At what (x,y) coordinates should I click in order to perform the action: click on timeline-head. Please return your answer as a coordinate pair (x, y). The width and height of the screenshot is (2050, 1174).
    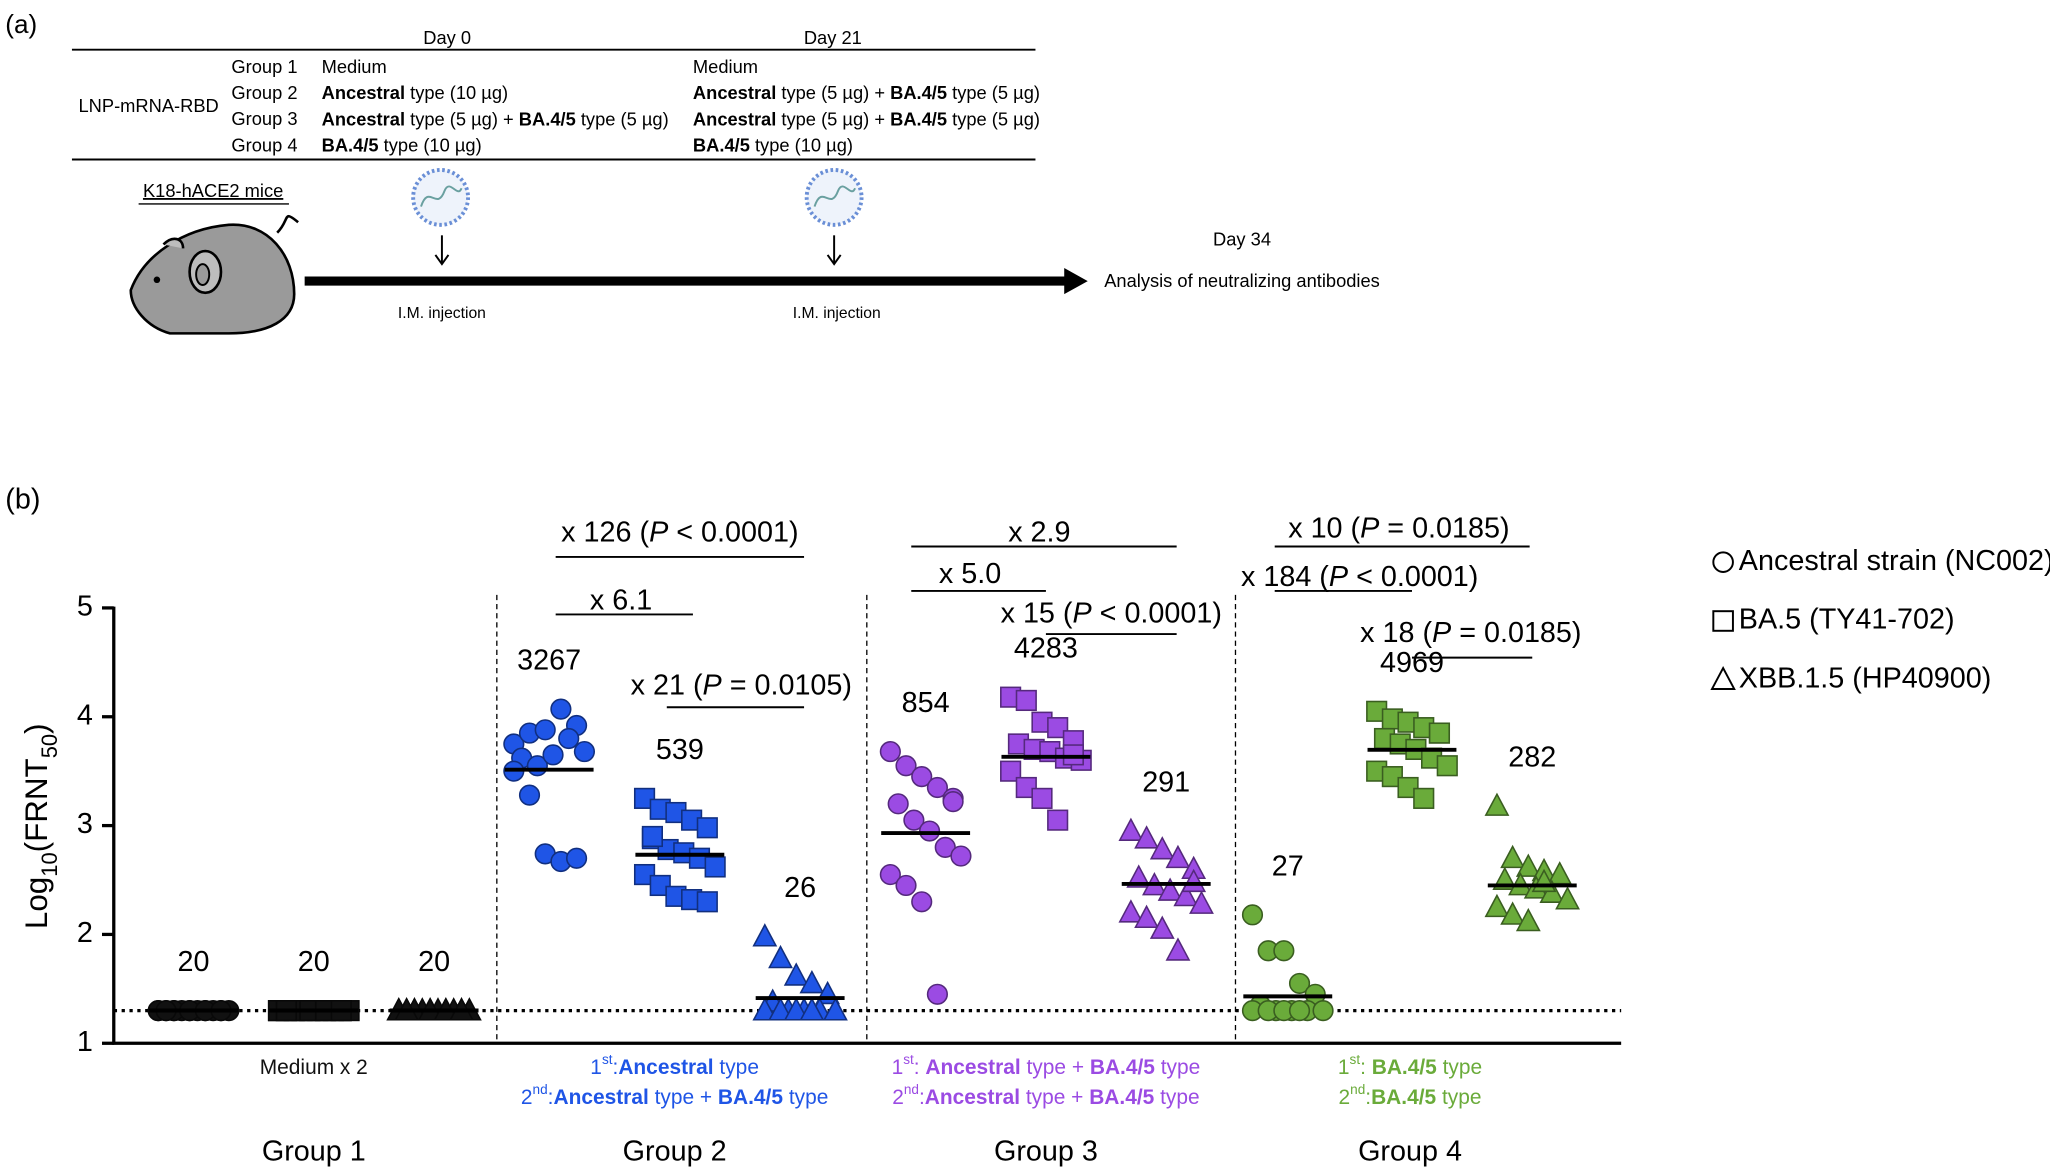
    Looking at the image, I should click on (1076, 281).